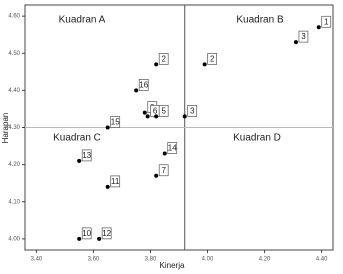 This screenshot has height=274, width=343. Describe the element at coordinates (37, 260) in the screenshot. I see `x-tick-label: 3.40` at that location.